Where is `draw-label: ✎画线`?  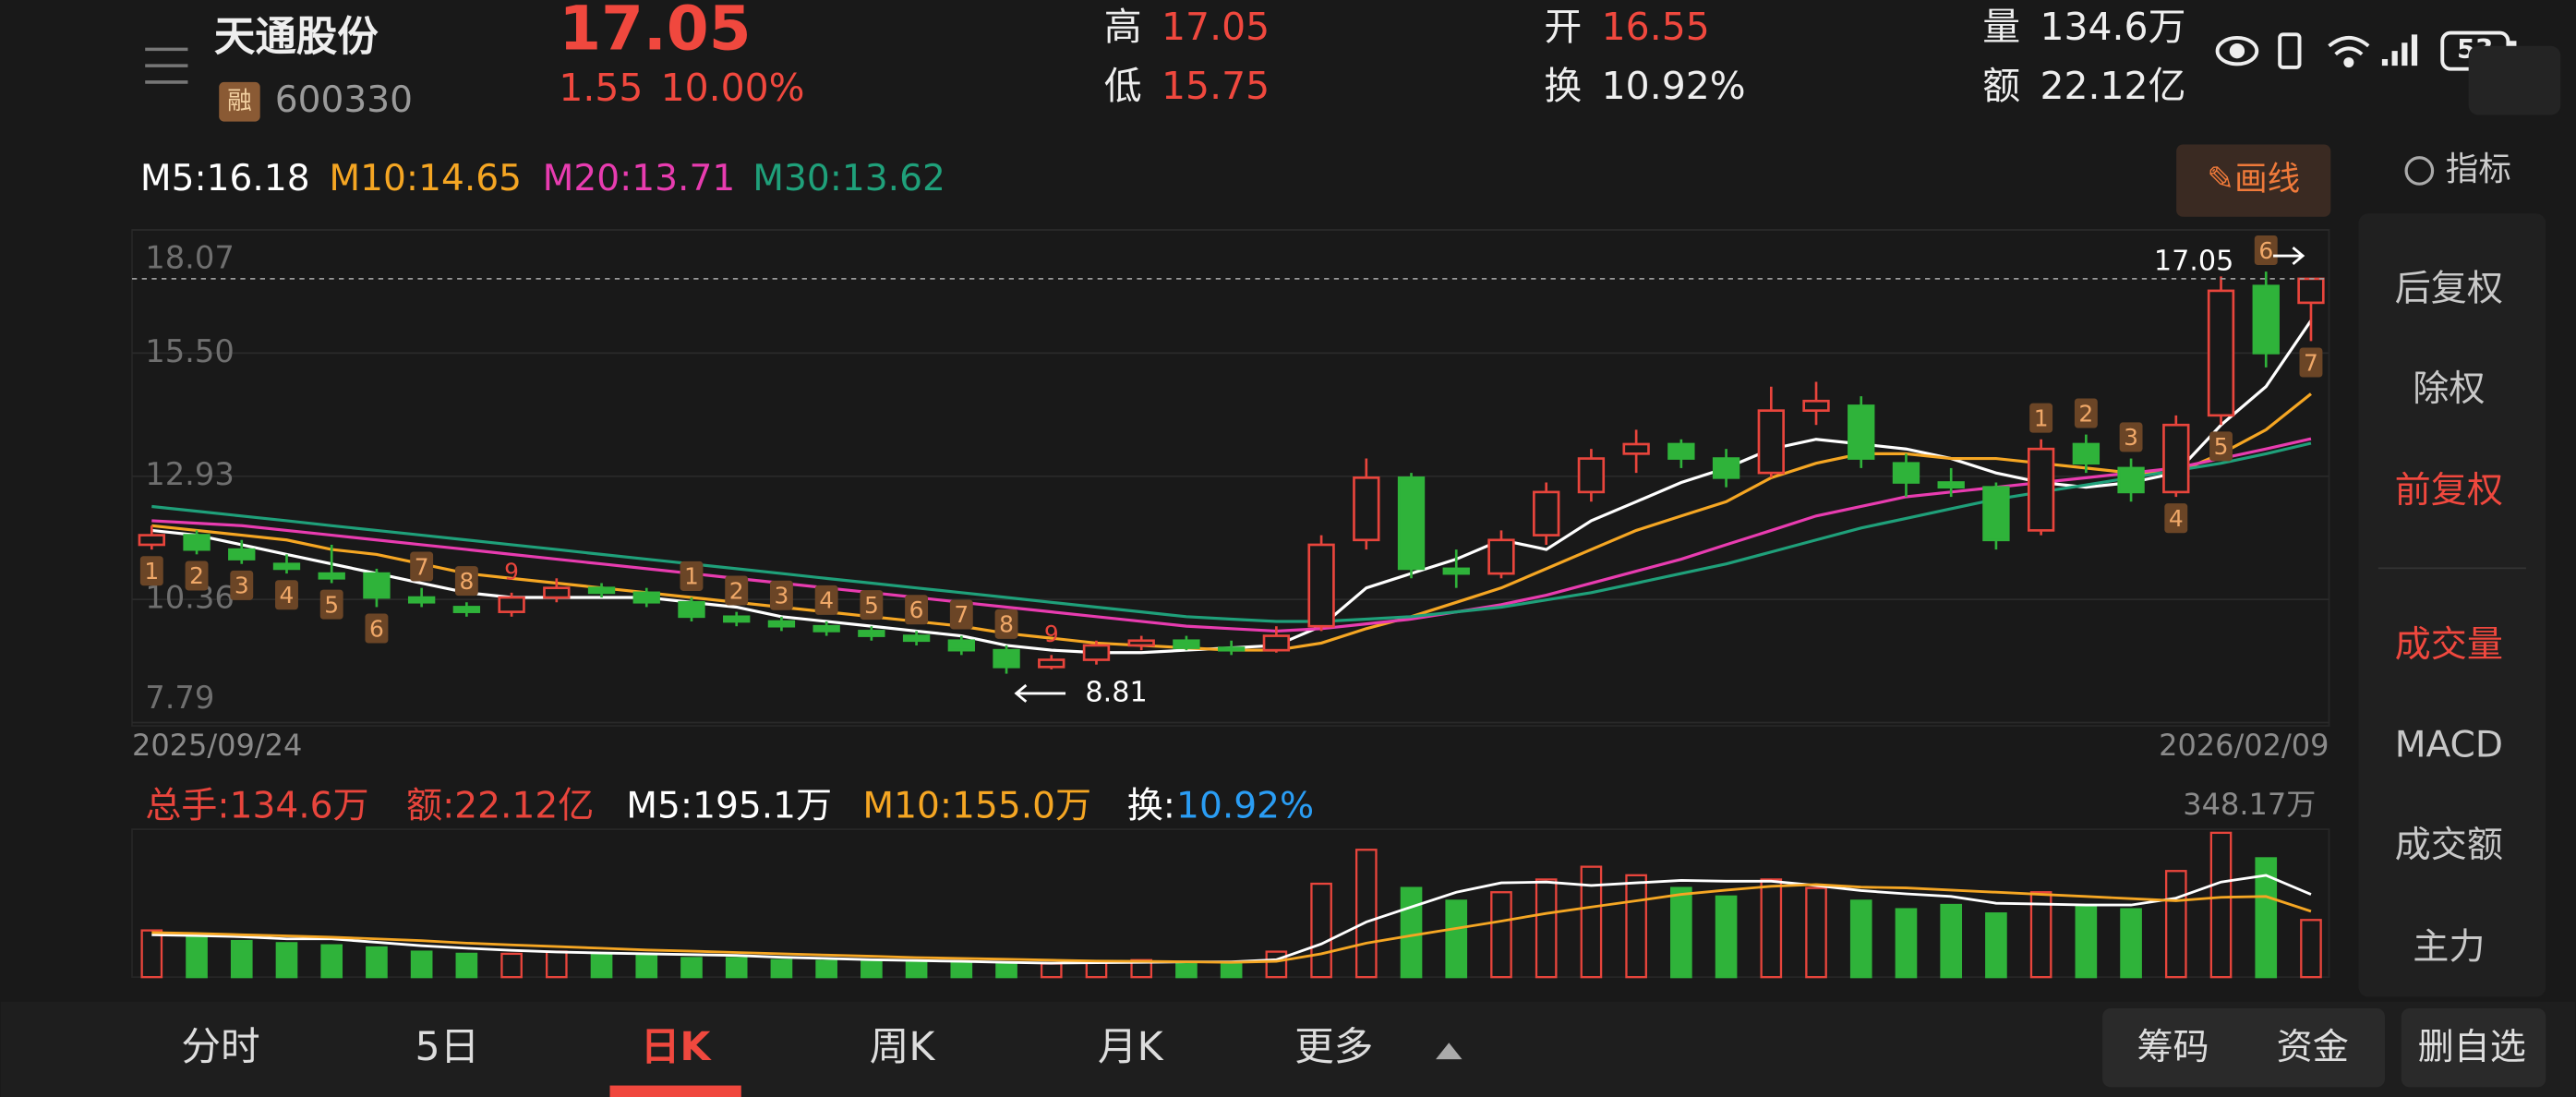 draw-label: ✎画线 is located at coordinates (2253, 180).